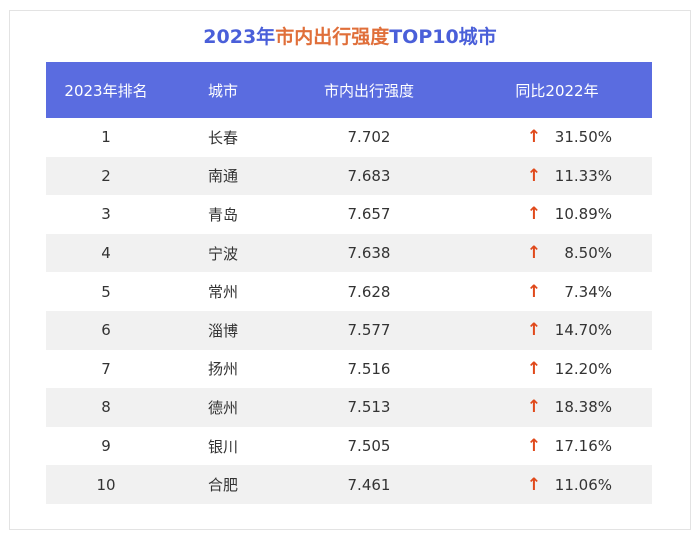 This screenshot has width=700, height=542. What do you see at coordinates (106, 368) in the screenshot?
I see `cell-rank: 7` at bounding box center [106, 368].